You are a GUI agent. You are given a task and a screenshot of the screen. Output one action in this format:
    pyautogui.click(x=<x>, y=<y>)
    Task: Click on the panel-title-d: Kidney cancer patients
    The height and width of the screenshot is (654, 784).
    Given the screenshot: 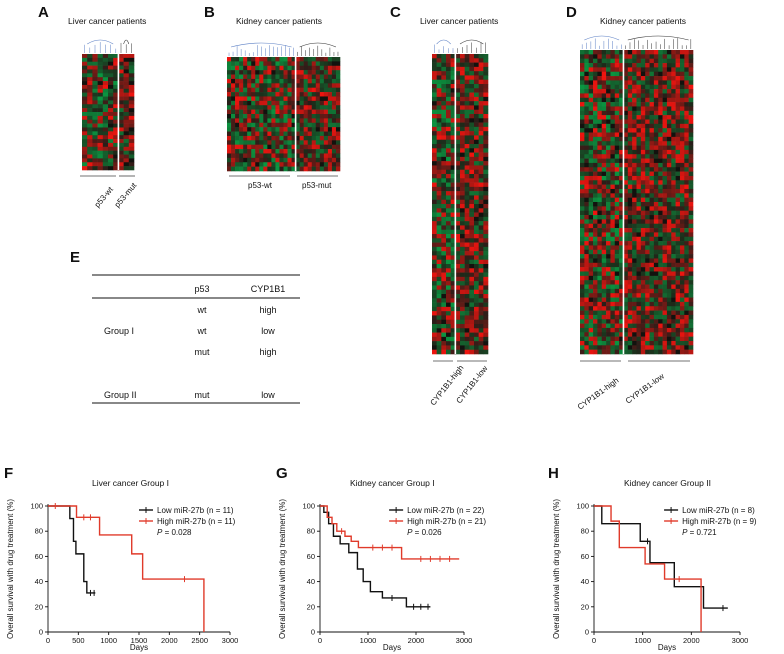 What is the action you would take?
    pyautogui.click(x=643, y=21)
    